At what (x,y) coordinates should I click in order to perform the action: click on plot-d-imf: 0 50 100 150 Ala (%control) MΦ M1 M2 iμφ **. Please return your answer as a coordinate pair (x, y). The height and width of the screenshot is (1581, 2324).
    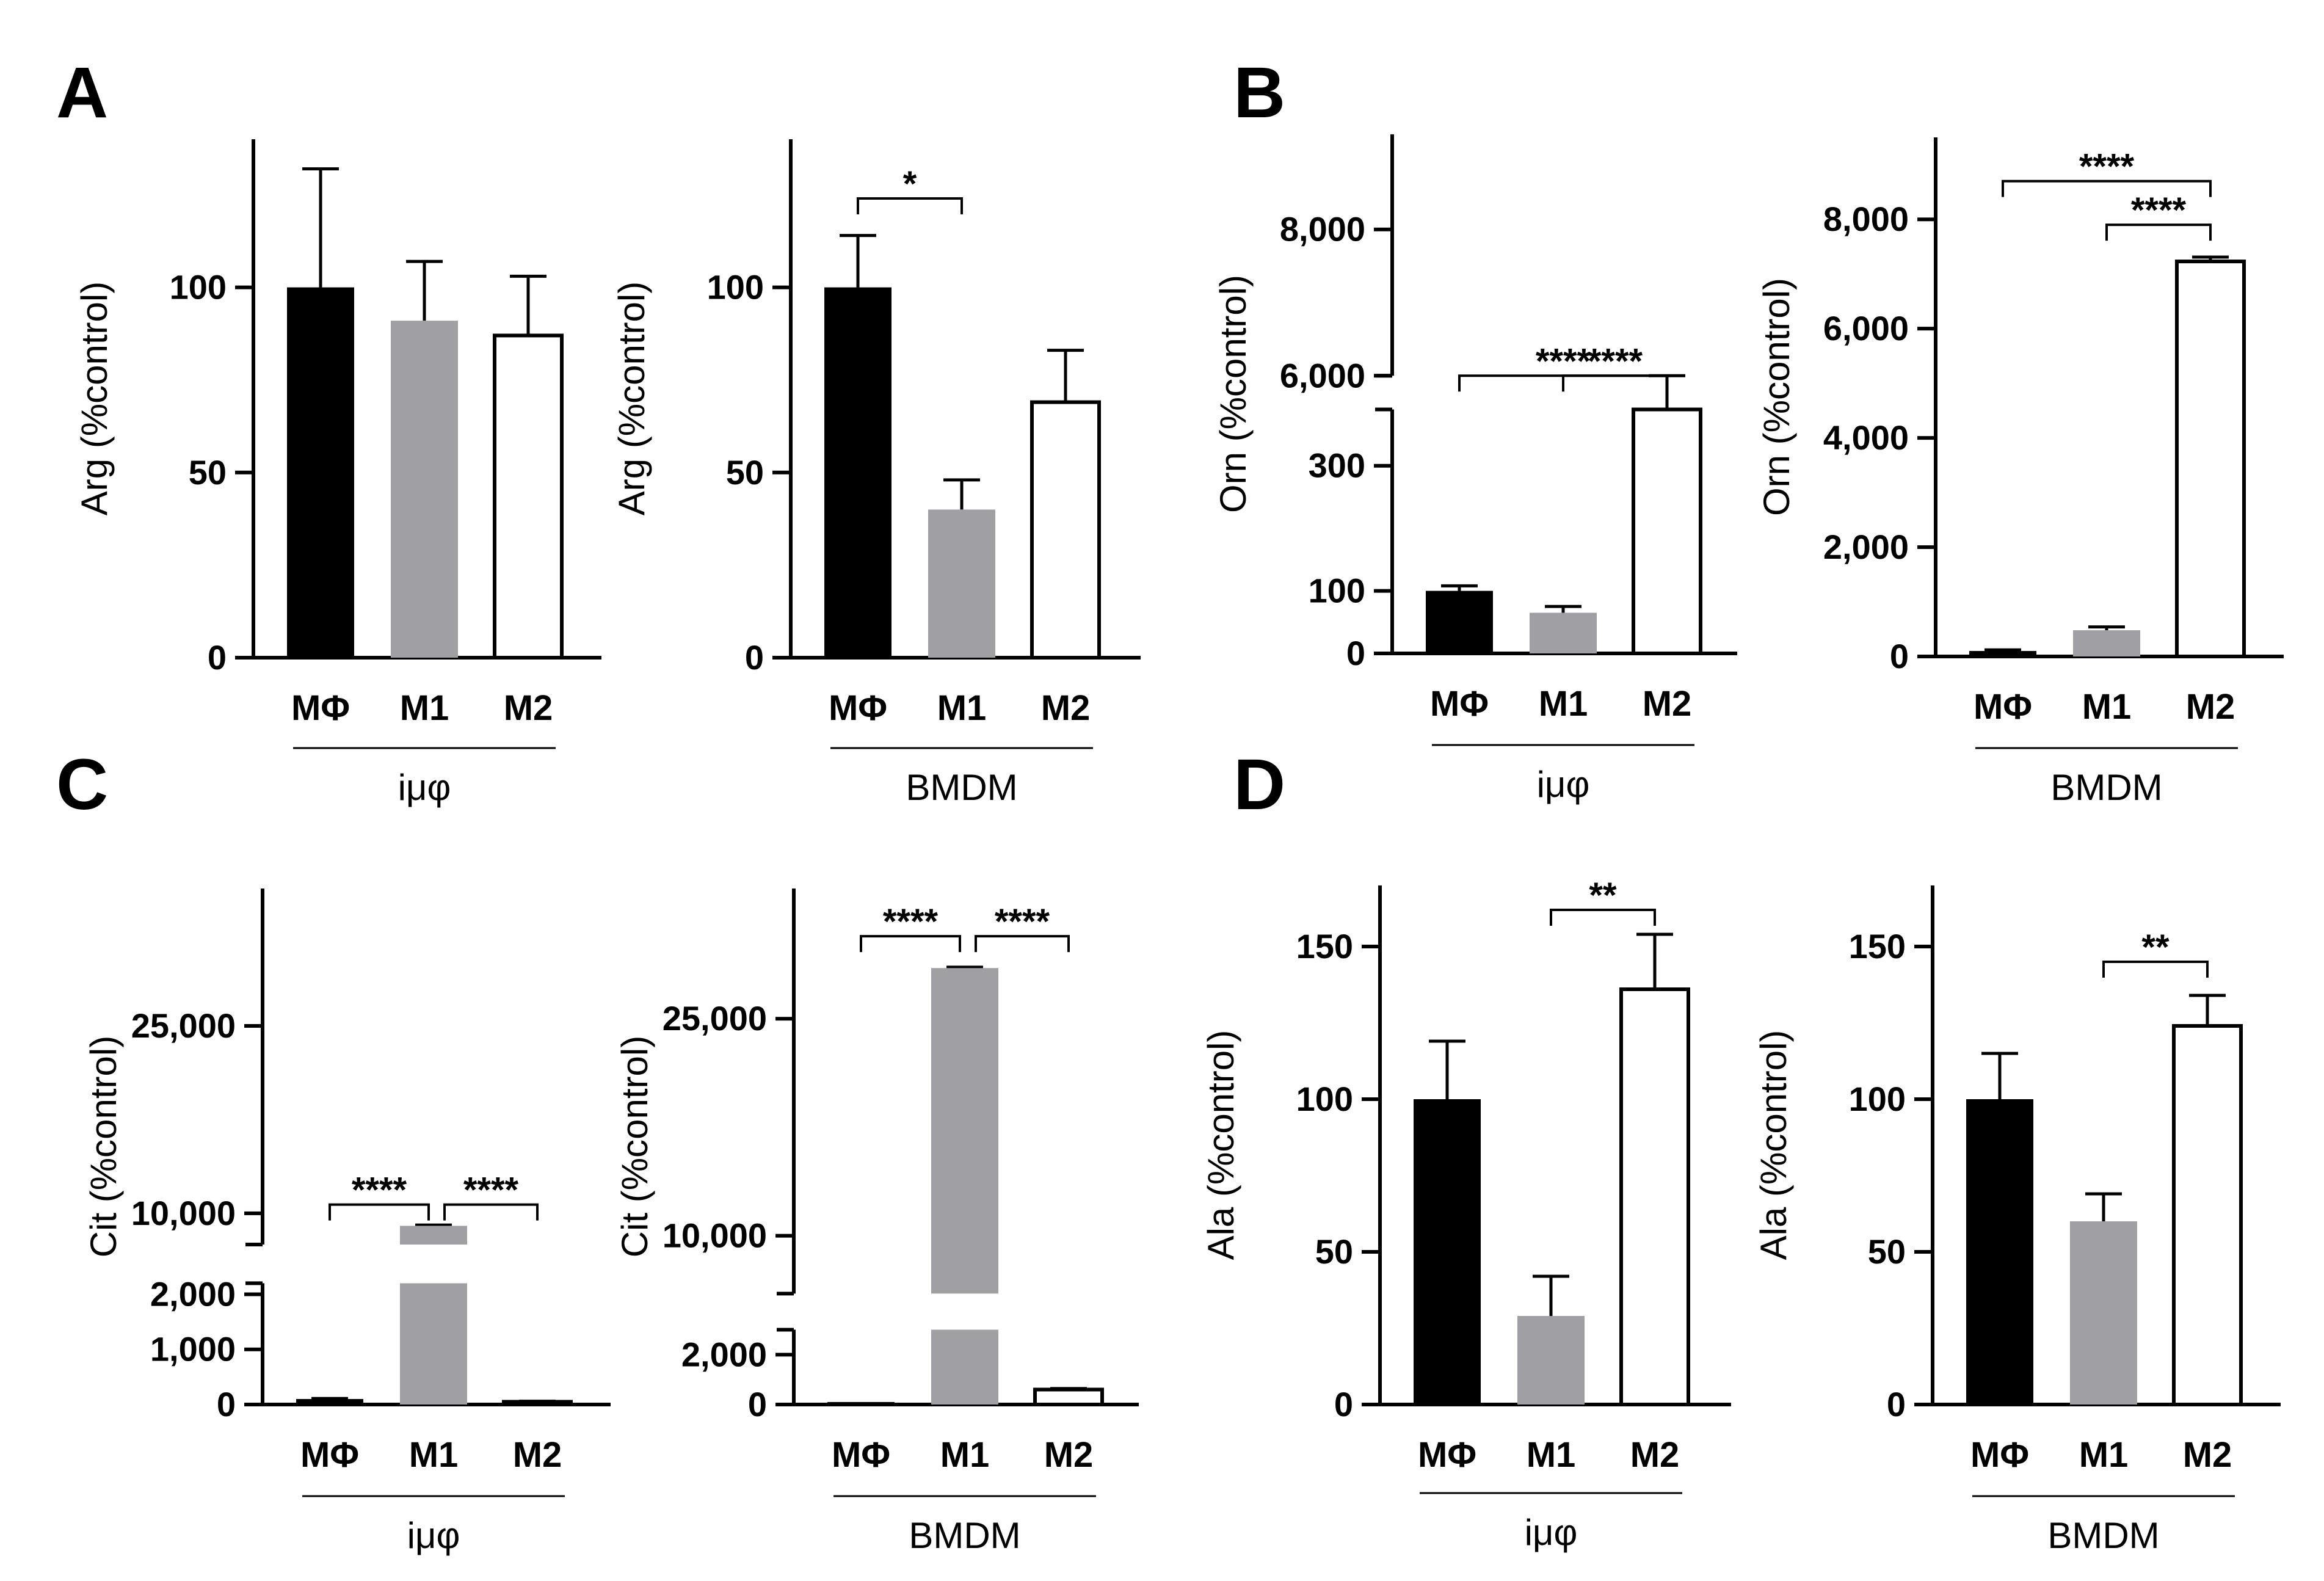
    Looking at the image, I should click on (1465, 1214).